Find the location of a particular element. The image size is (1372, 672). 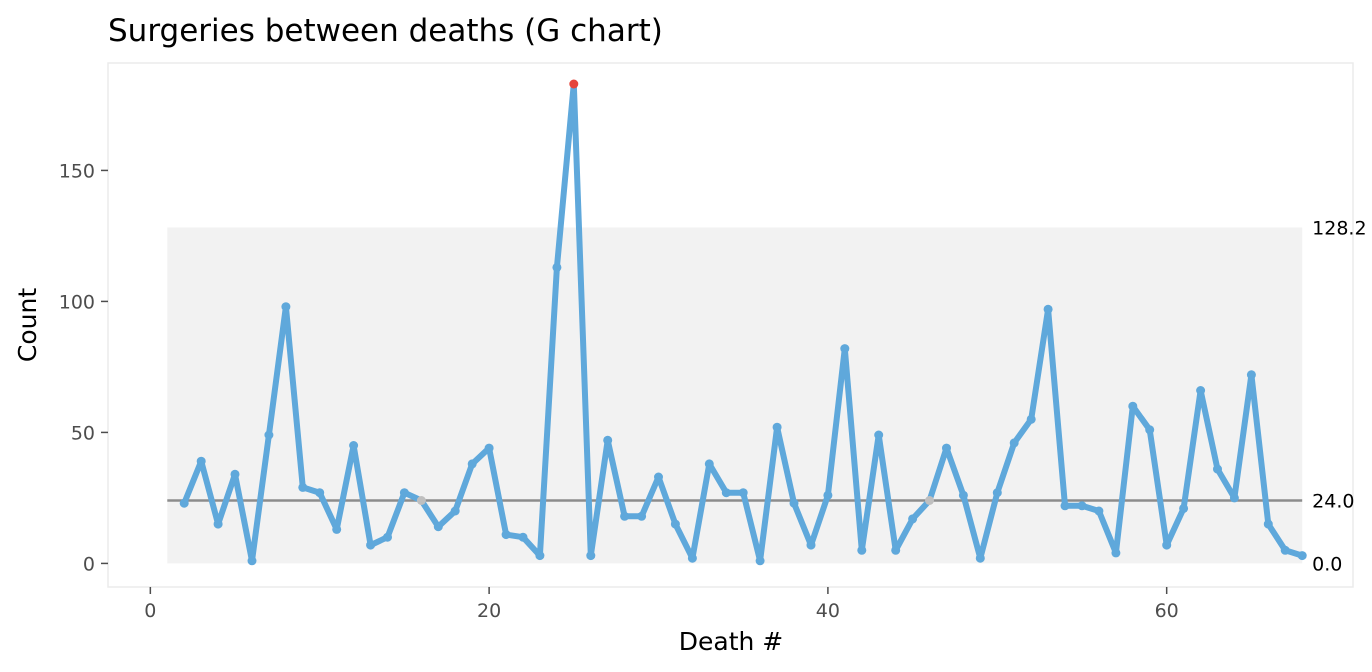

y-tick-label: 0 is located at coordinates (89, 564).